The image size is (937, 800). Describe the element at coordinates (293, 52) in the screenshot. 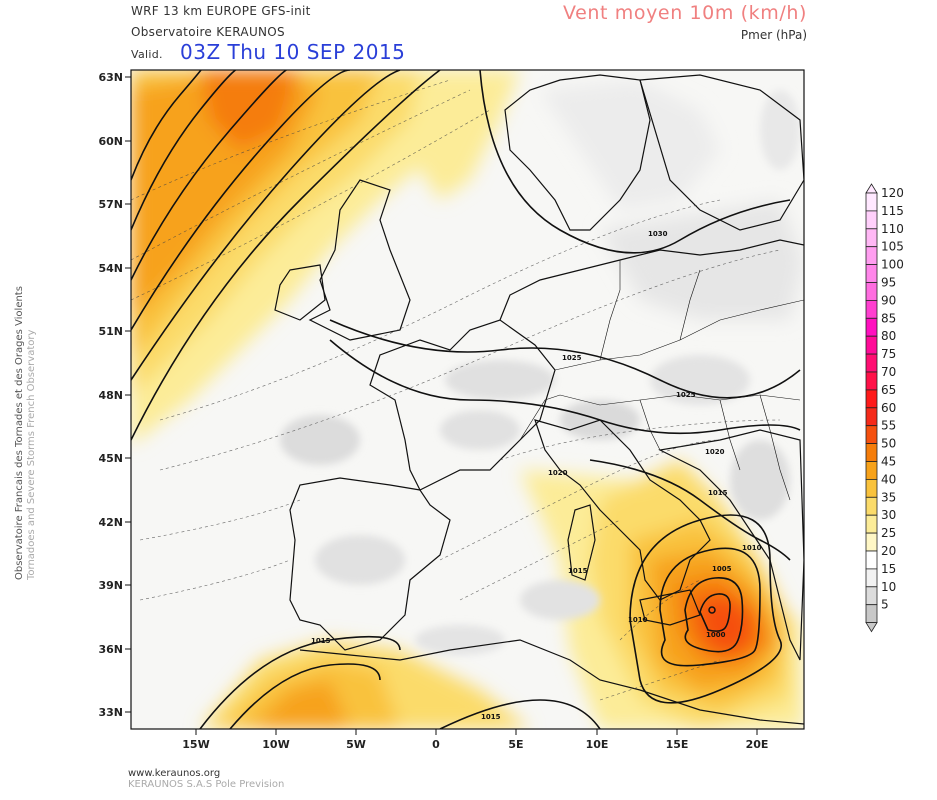

I see `valid-date: 03Z Thu 10 SEP 2015` at that location.